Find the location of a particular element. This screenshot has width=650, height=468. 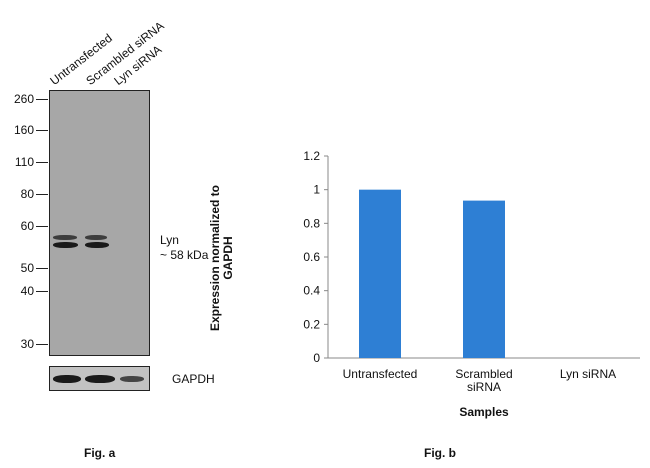

fig-a-caption: Fig. a is located at coordinates (100, 453).